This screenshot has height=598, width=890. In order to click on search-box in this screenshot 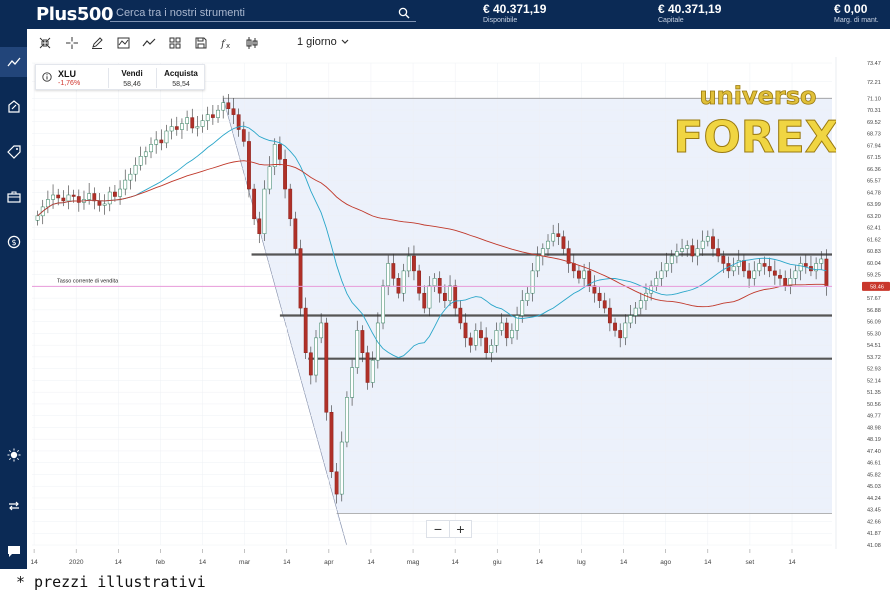, I will do `click(263, 12)`.